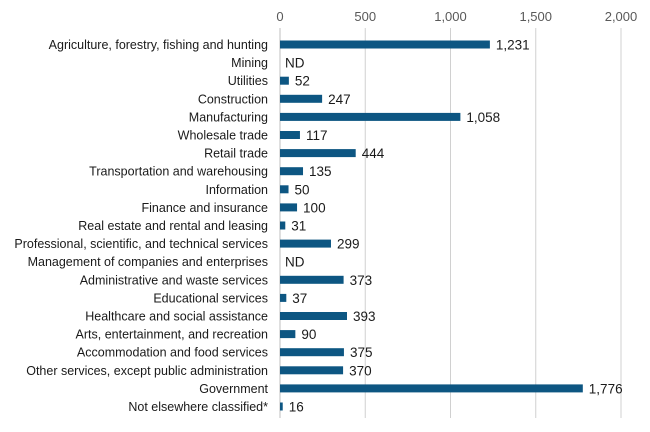 The image size is (650, 432). What do you see at coordinates (148, 262) in the screenshot?
I see `category-label: Management of companies and enterprises` at bounding box center [148, 262].